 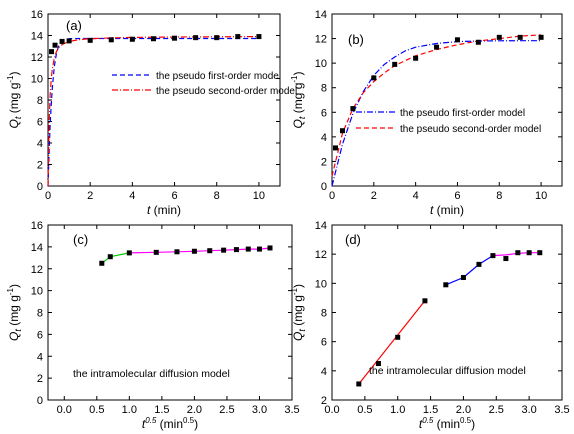 What do you see at coordinates (259, 410) in the screenshot?
I see `x-tick-label: 3.0` at bounding box center [259, 410].